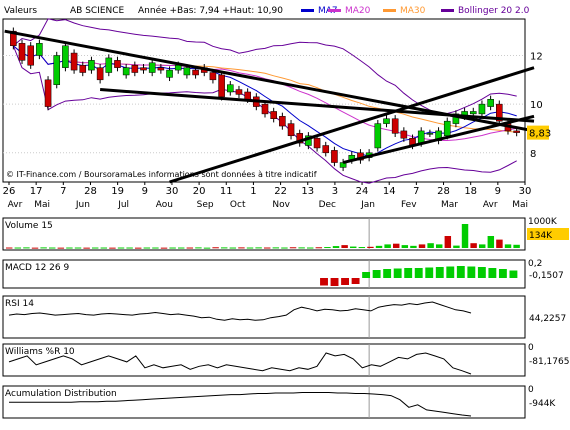 The width and height of the screenshot is (570, 430). I want to click on x-tick-label: 1, so click(253, 191).